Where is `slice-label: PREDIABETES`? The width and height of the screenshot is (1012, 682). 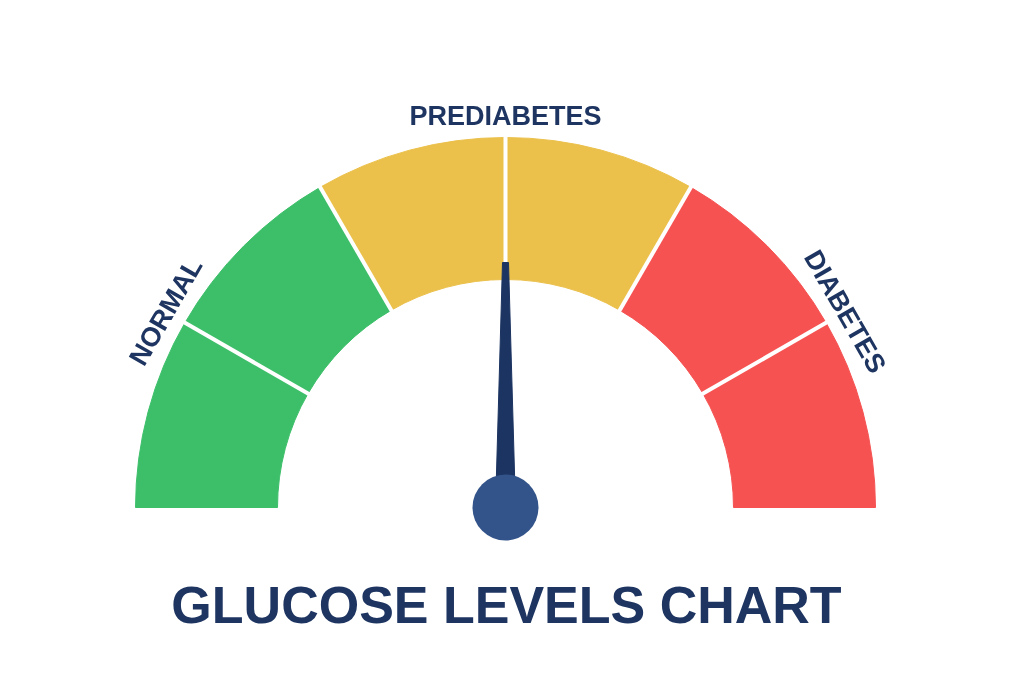 slice-label: PREDIABETES is located at coordinates (505, 115).